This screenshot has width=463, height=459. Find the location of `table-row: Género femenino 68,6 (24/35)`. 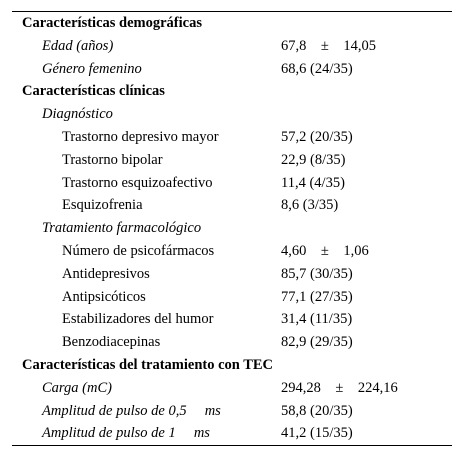

table-row: Género femenino 68,6 (24/35) is located at coordinates (232, 69).